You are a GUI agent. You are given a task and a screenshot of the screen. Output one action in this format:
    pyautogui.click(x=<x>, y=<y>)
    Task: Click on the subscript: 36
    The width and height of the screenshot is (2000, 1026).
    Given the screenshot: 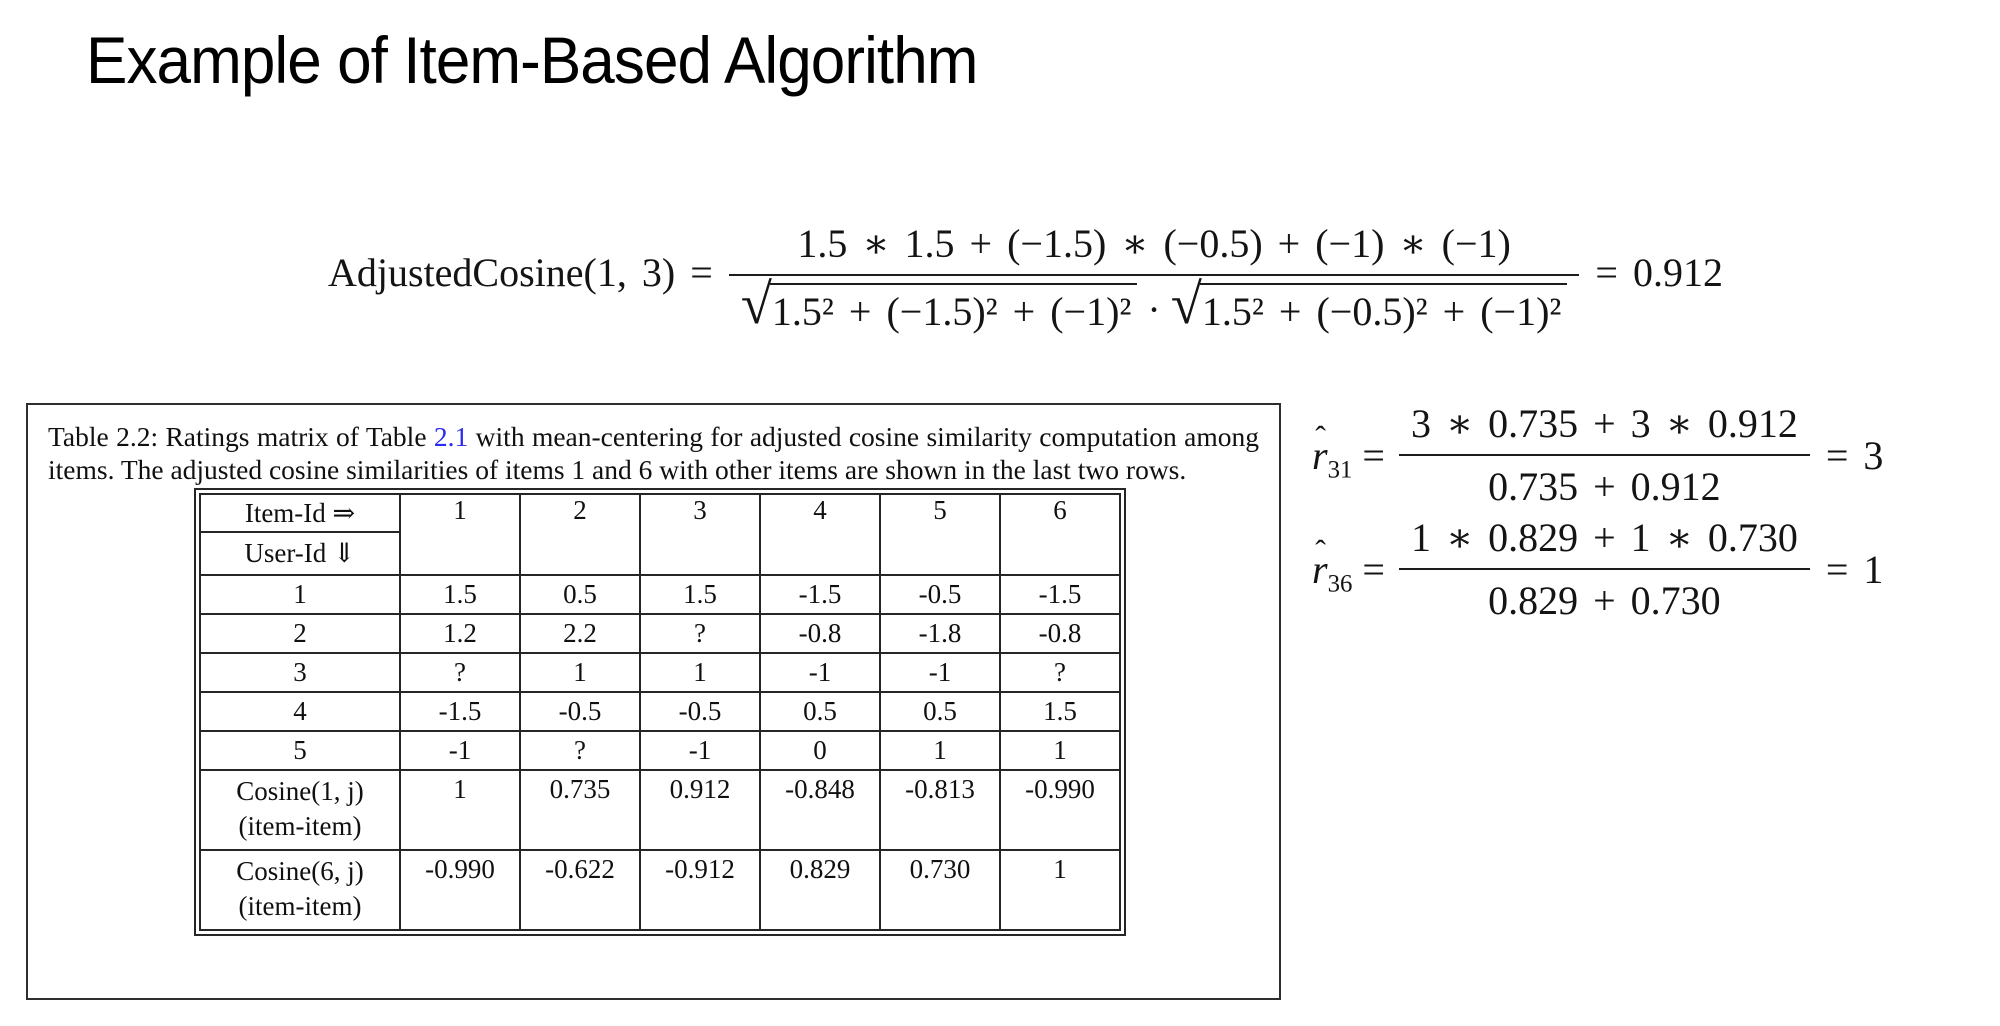 What is the action you would take?
    pyautogui.click(x=1340, y=584)
    